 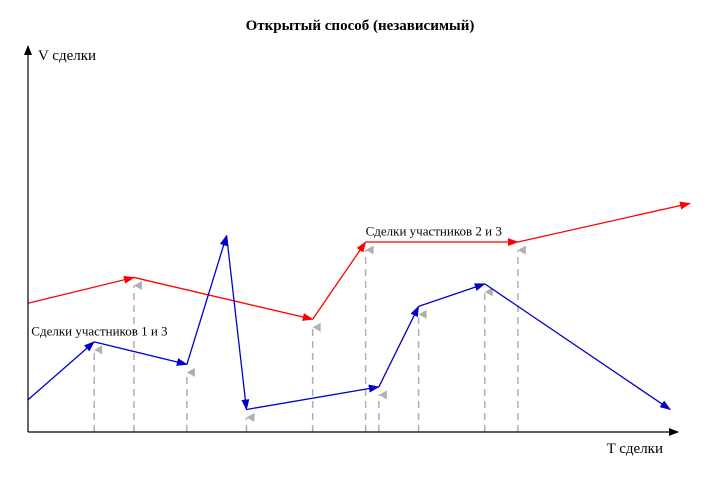 I want to click on annotation-label: Сделки участников 2 и 3, so click(x=434, y=231).